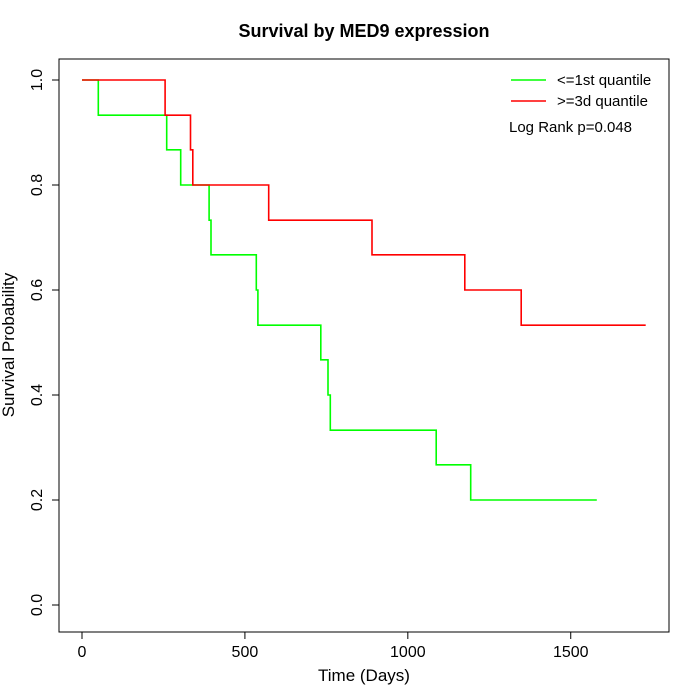 The height and width of the screenshot is (700, 700). What do you see at coordinates (571, 652) in the screenshot?
I see `x-tick-label: 1500` at bounding box center [571, 652].